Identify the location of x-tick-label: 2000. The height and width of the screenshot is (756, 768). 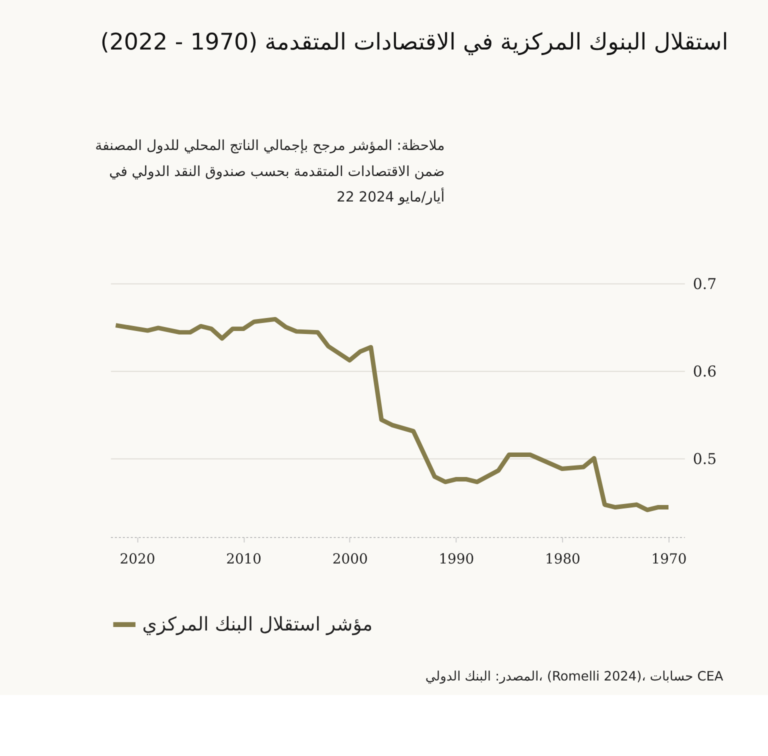
(350, 559).